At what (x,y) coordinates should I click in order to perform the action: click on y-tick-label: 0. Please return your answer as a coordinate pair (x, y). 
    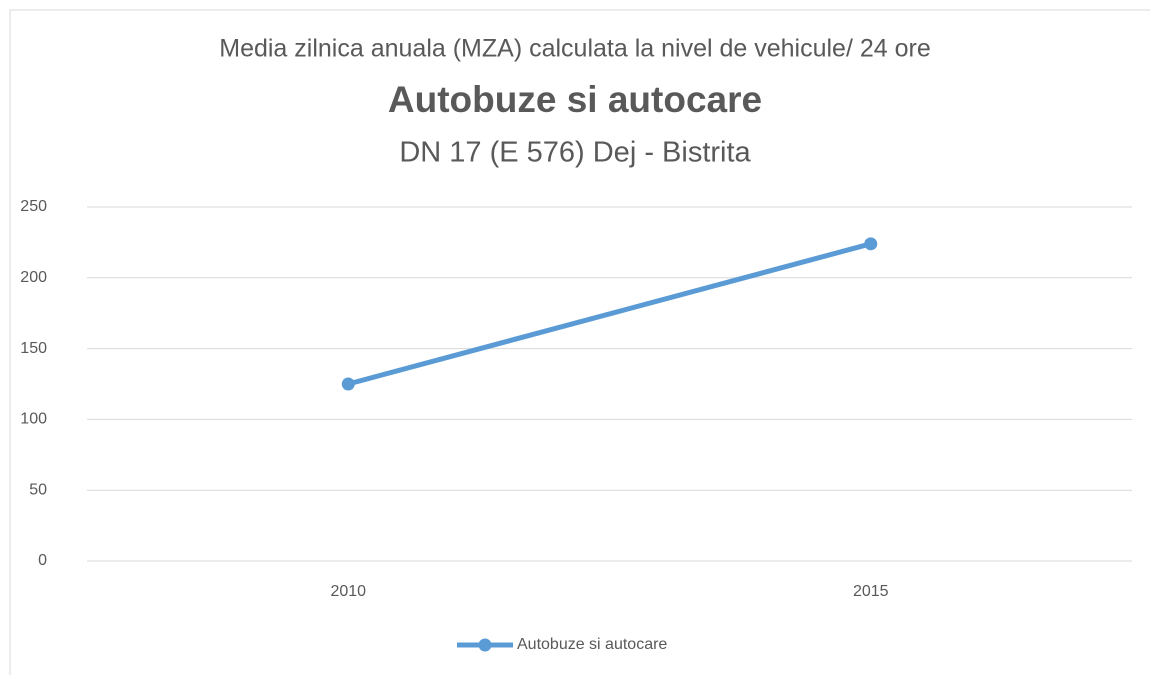
    Looking at the image, I should click on (42, 560).